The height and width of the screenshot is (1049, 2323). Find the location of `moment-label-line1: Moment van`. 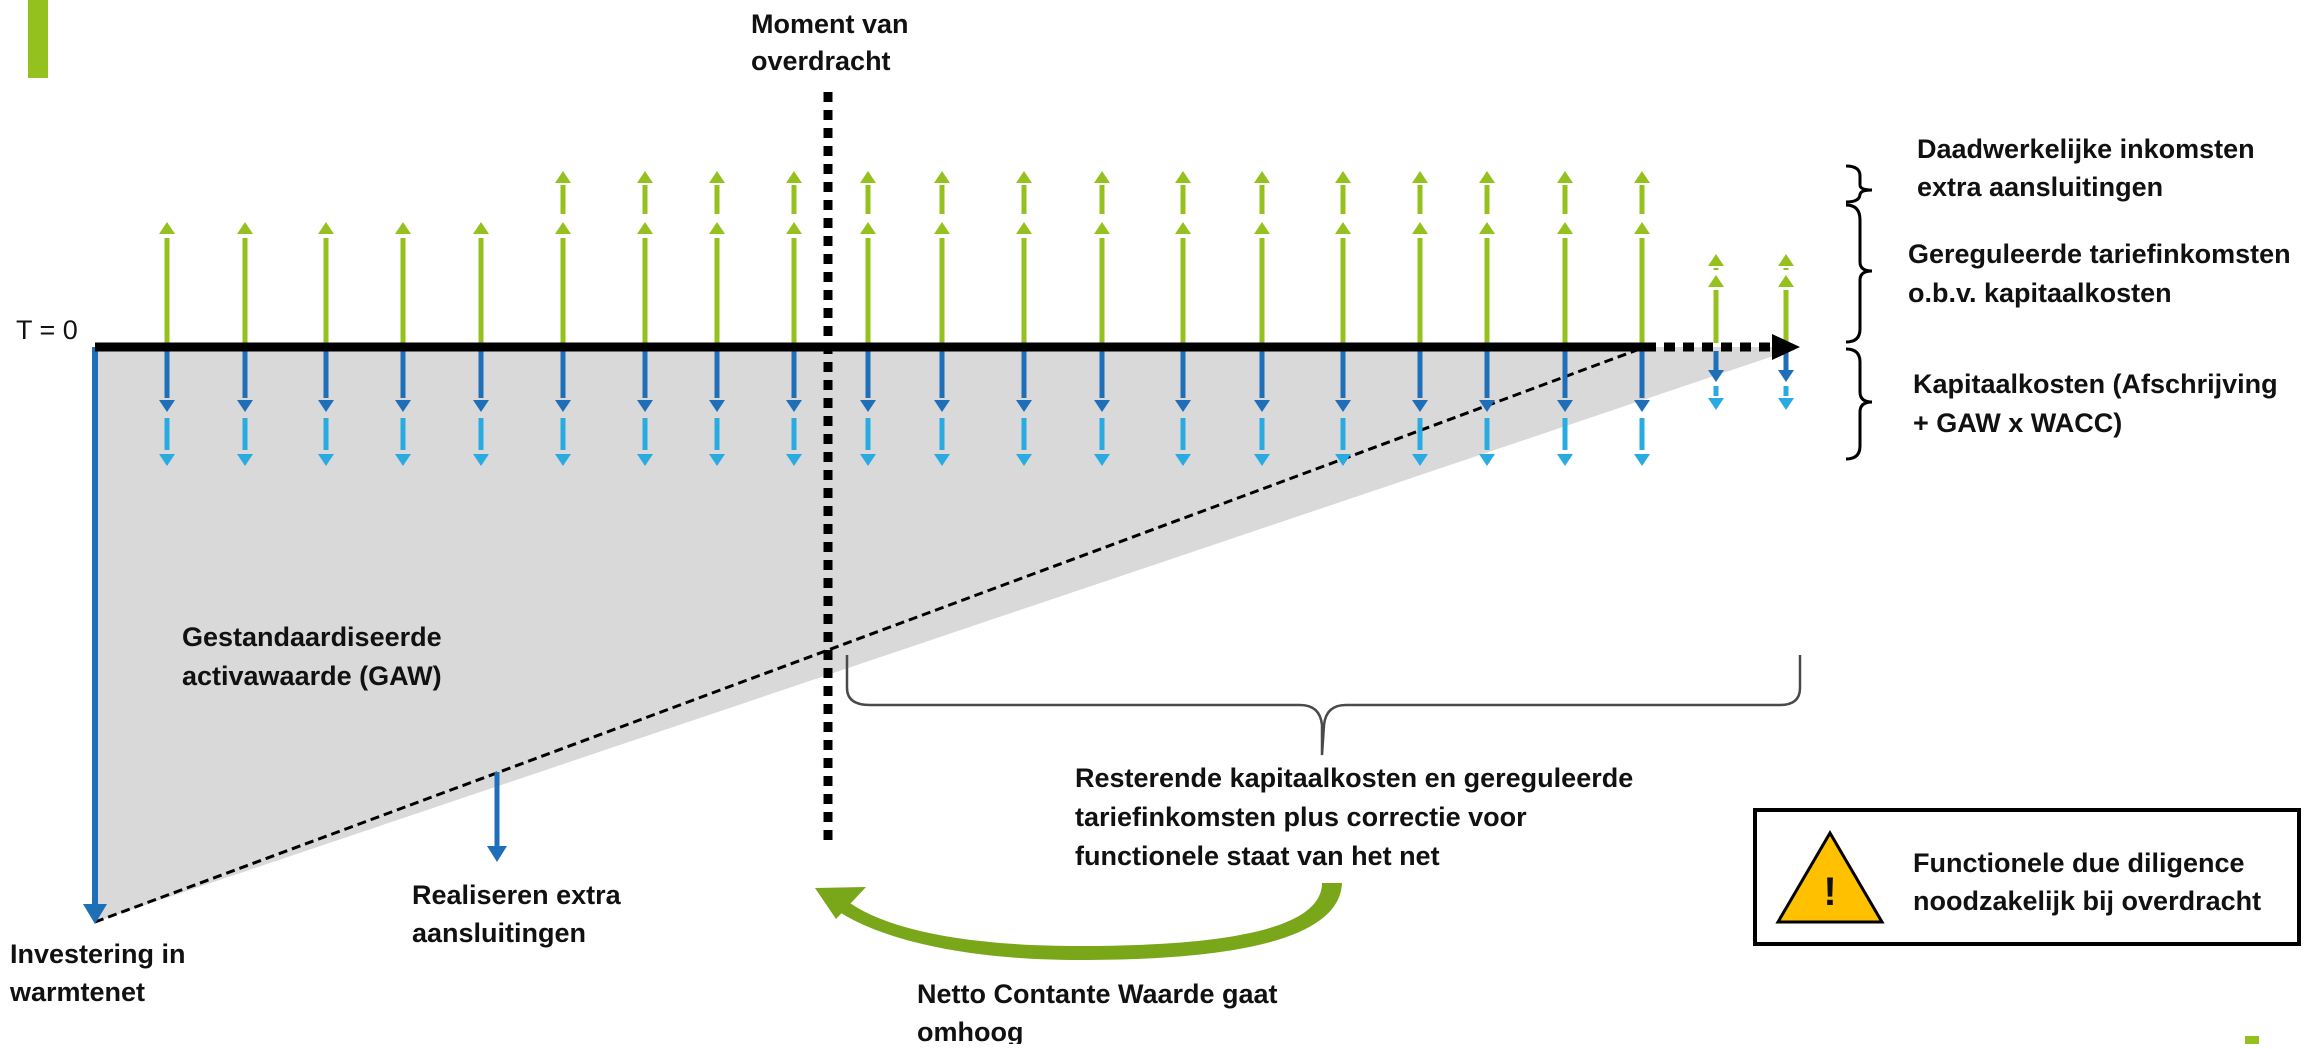

moment-label-line1: Moment van is located at coordinates (830, 24).